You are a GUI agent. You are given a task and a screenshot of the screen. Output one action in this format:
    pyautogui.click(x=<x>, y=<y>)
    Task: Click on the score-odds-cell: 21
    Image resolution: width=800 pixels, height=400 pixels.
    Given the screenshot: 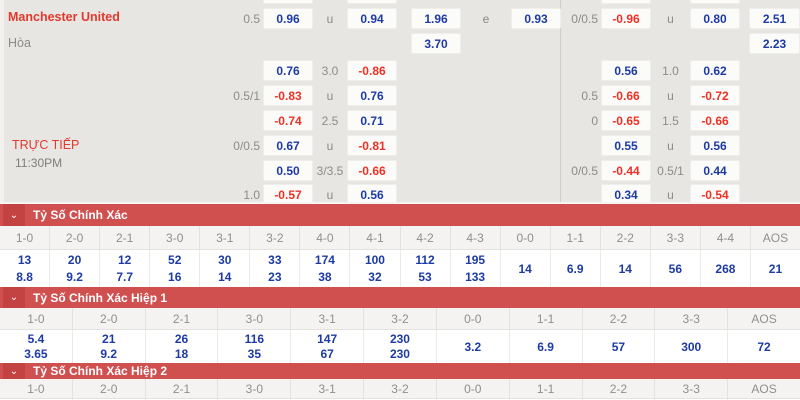 What is the action you would take?
    pyautogui.click(x=775, y=268)
    